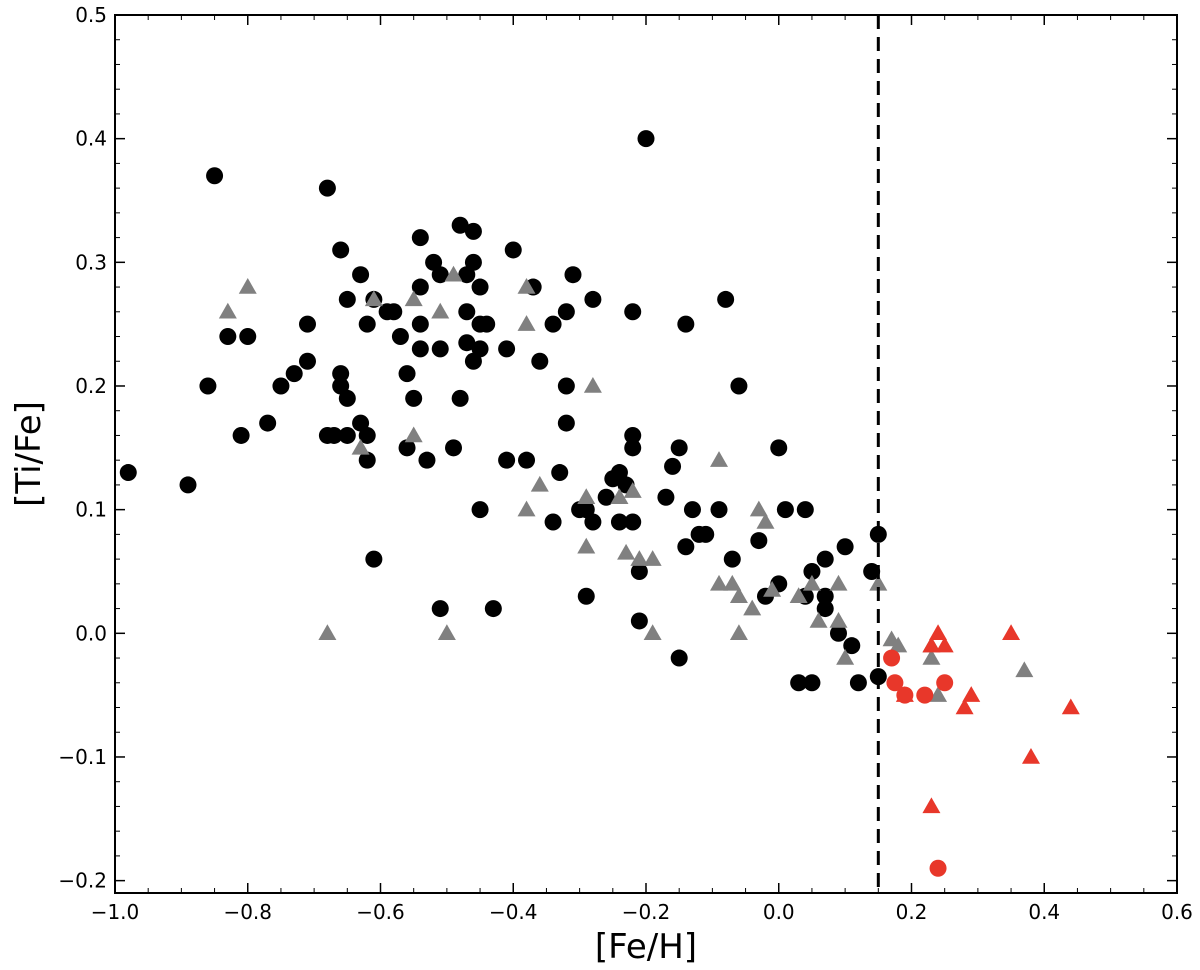 This screenshot has height=970, width=1200. What do you see at coordinates (91, 510) in the screenshot?
I see `y-tick-label: 0.1` at bounding box center [91, 510].